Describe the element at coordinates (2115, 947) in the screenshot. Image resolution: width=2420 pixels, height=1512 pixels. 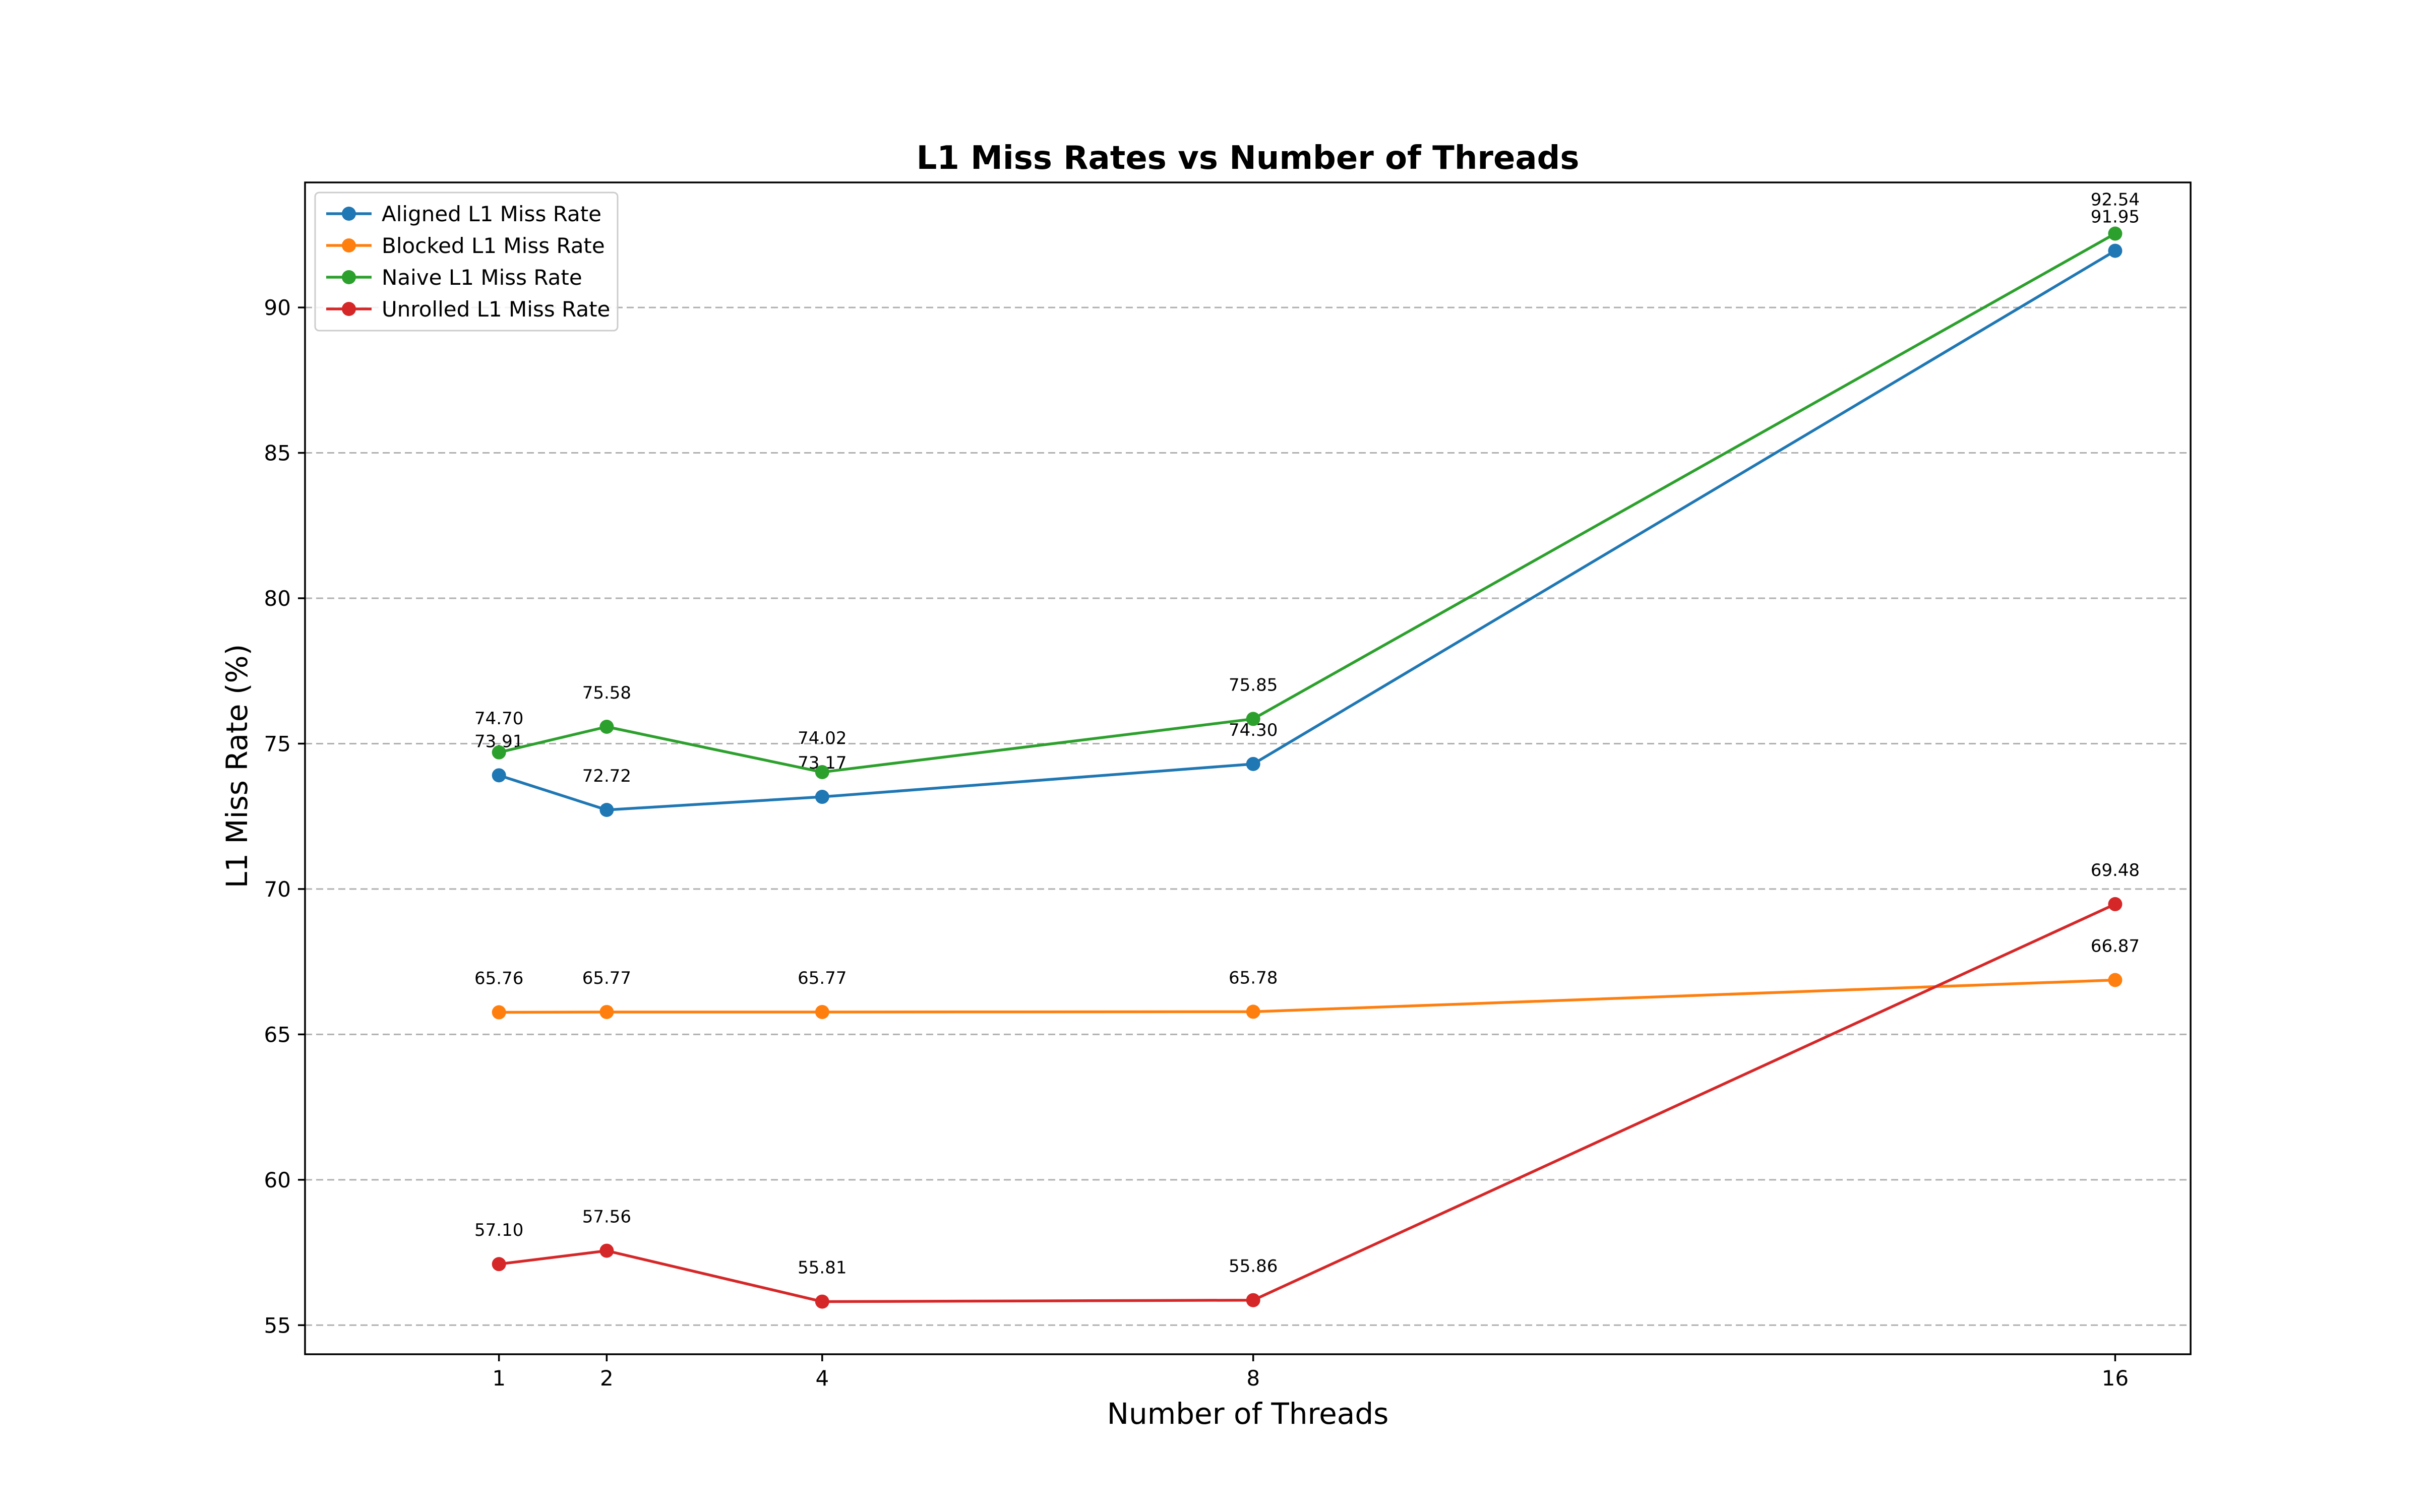
I see `data-label: 66.87` at that location.